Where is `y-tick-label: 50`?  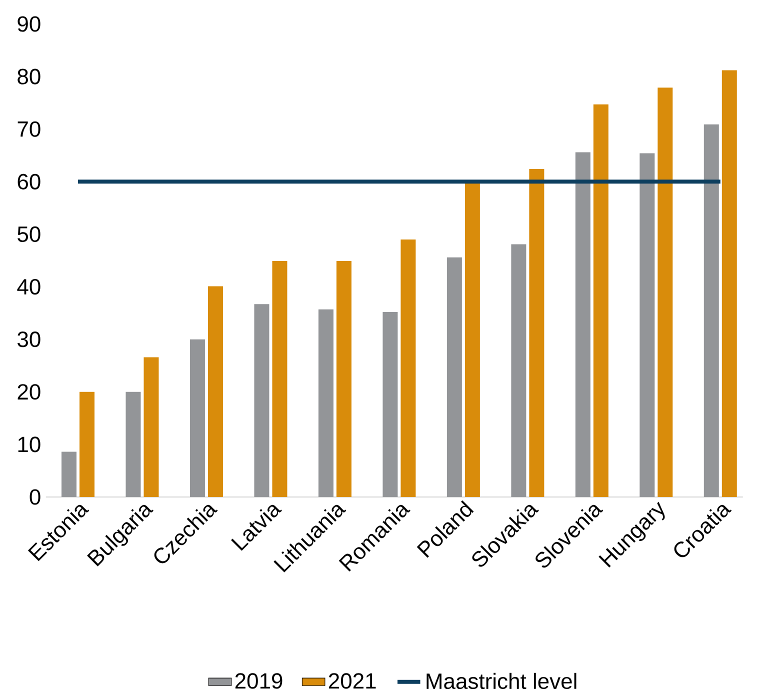
y-tick-label: 50 is located at coordinates (29, 234).